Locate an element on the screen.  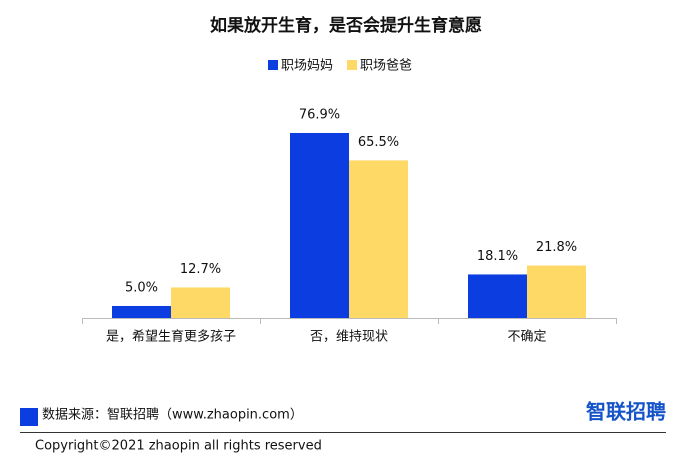
data-label: 5.0% is located at coordinates (141, 287).